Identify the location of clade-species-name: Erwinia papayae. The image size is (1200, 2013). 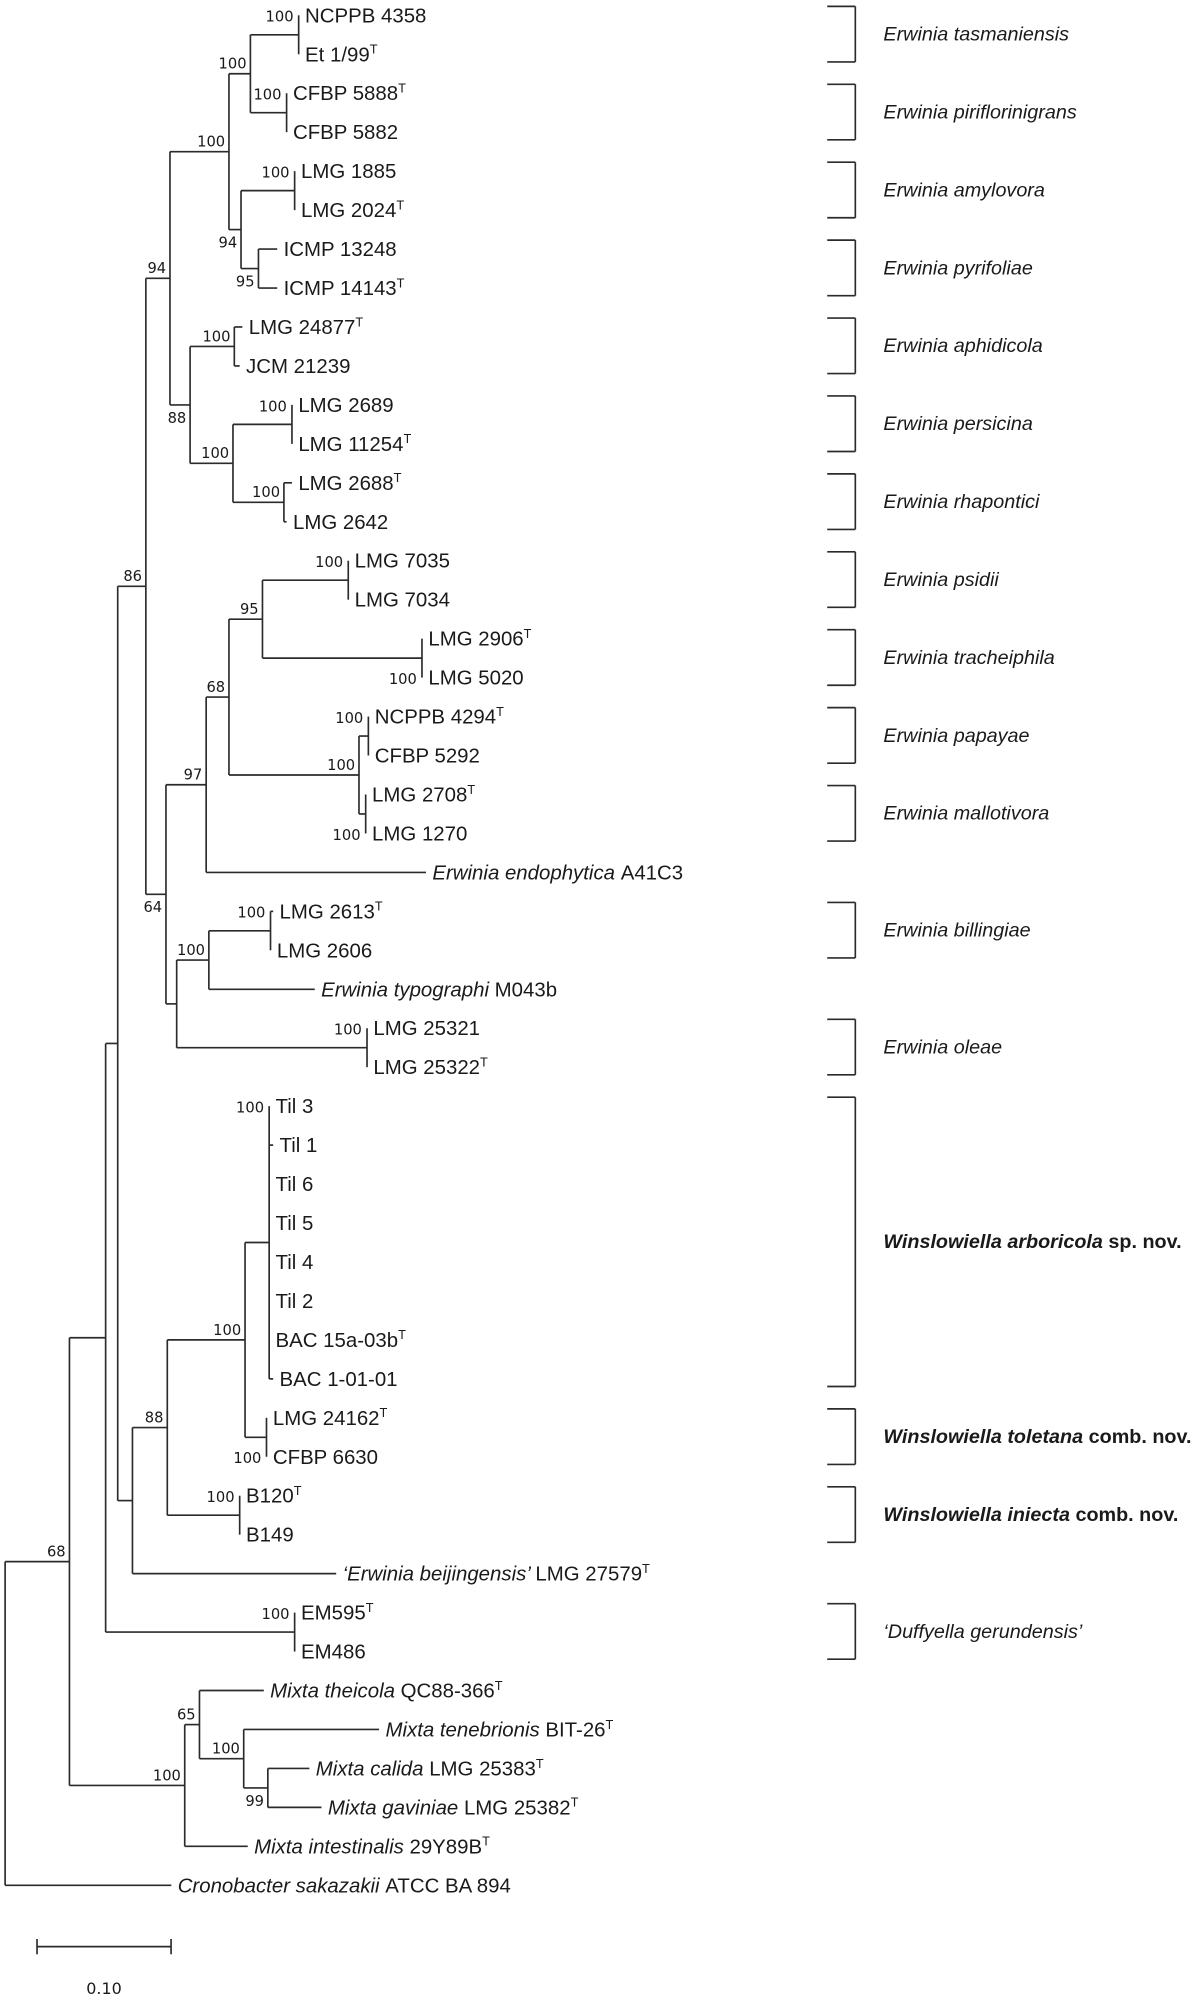
(956, 736).